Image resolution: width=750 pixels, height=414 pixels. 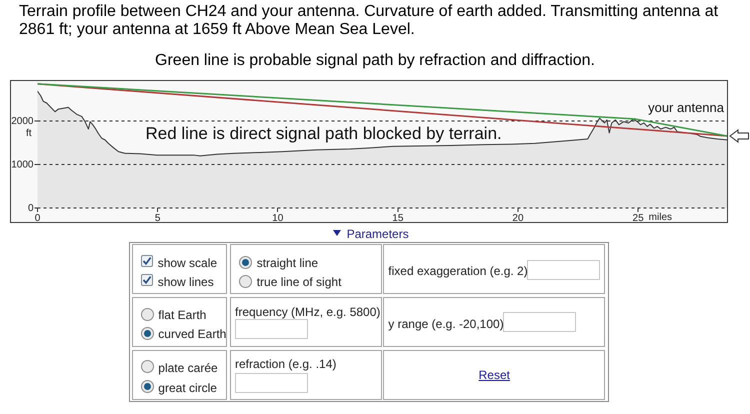 What do you see at coordinates (22, 164) in the screenshot?
I see `y-tick-label: 1000` at bounding box center [22, 164].